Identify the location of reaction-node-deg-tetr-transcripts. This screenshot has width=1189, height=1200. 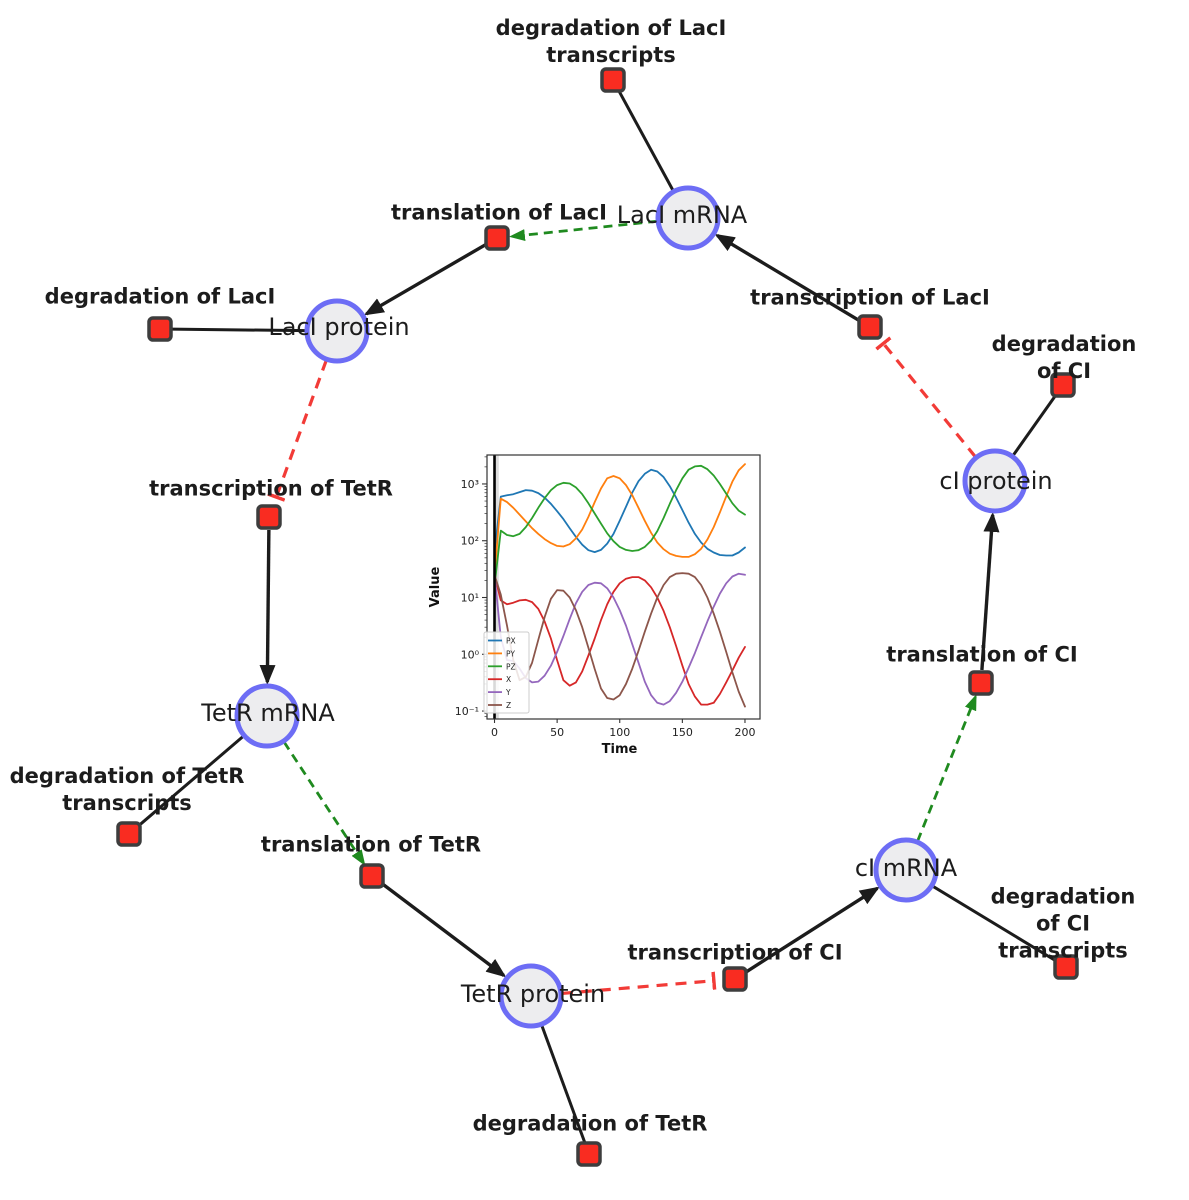
(129, 834).